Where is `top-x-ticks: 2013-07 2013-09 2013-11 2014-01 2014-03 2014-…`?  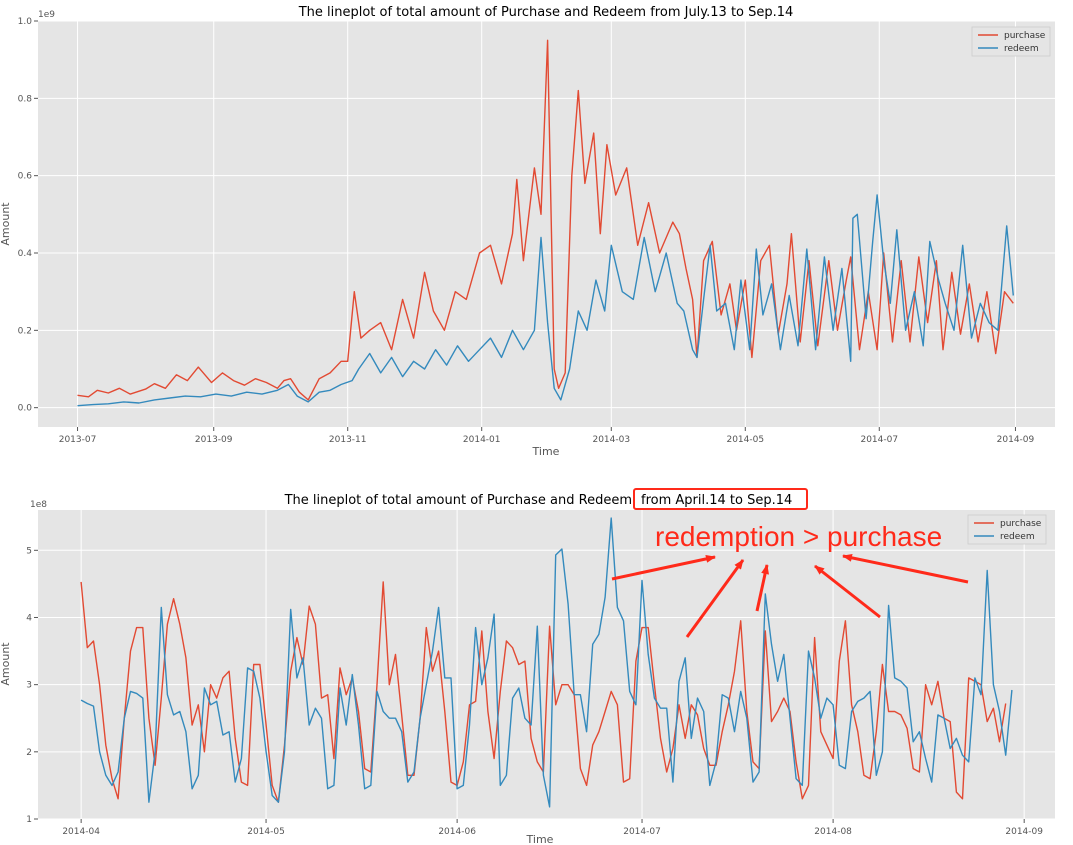
top-x-ticks: 2013-07 2013-09 2013-11 2014-01 2014-03 2014-… is located at coordinates (547, 436).